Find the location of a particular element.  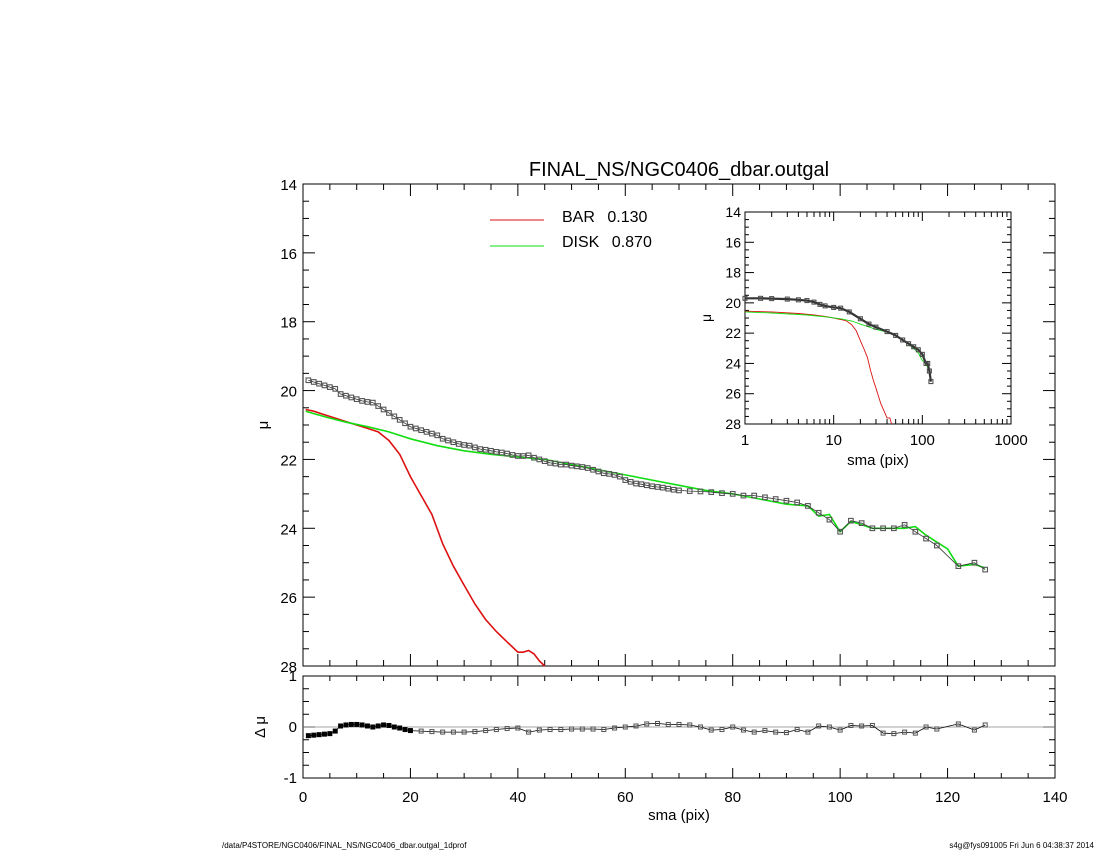

inset-y-tick-label: 28 is located at coordinates (733, 424).